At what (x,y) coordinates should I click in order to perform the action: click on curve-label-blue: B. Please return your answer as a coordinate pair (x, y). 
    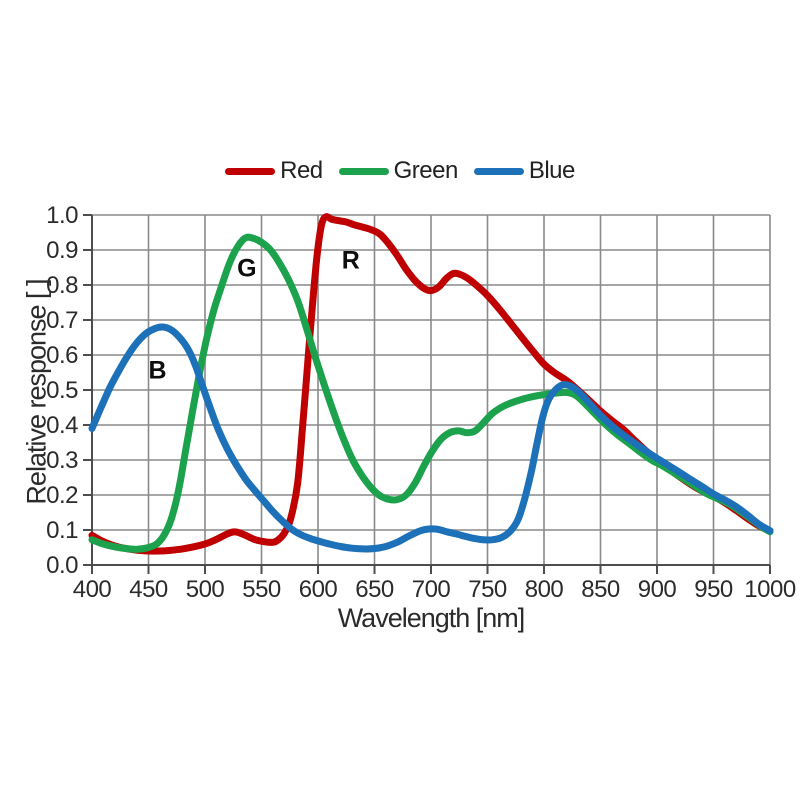
    Looking at the image, I should click on (157, 370).